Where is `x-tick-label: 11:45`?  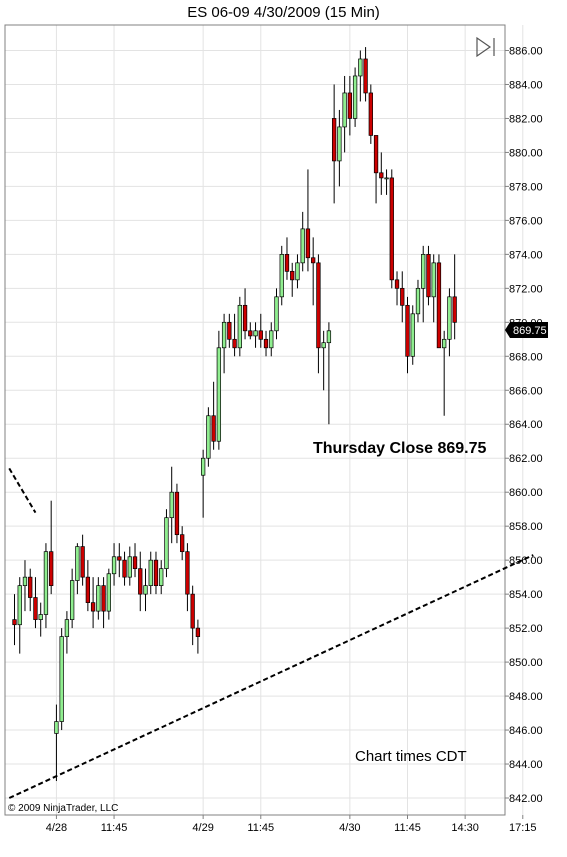
x-tick-label: 11:45 is located at coordinates (407, 828).